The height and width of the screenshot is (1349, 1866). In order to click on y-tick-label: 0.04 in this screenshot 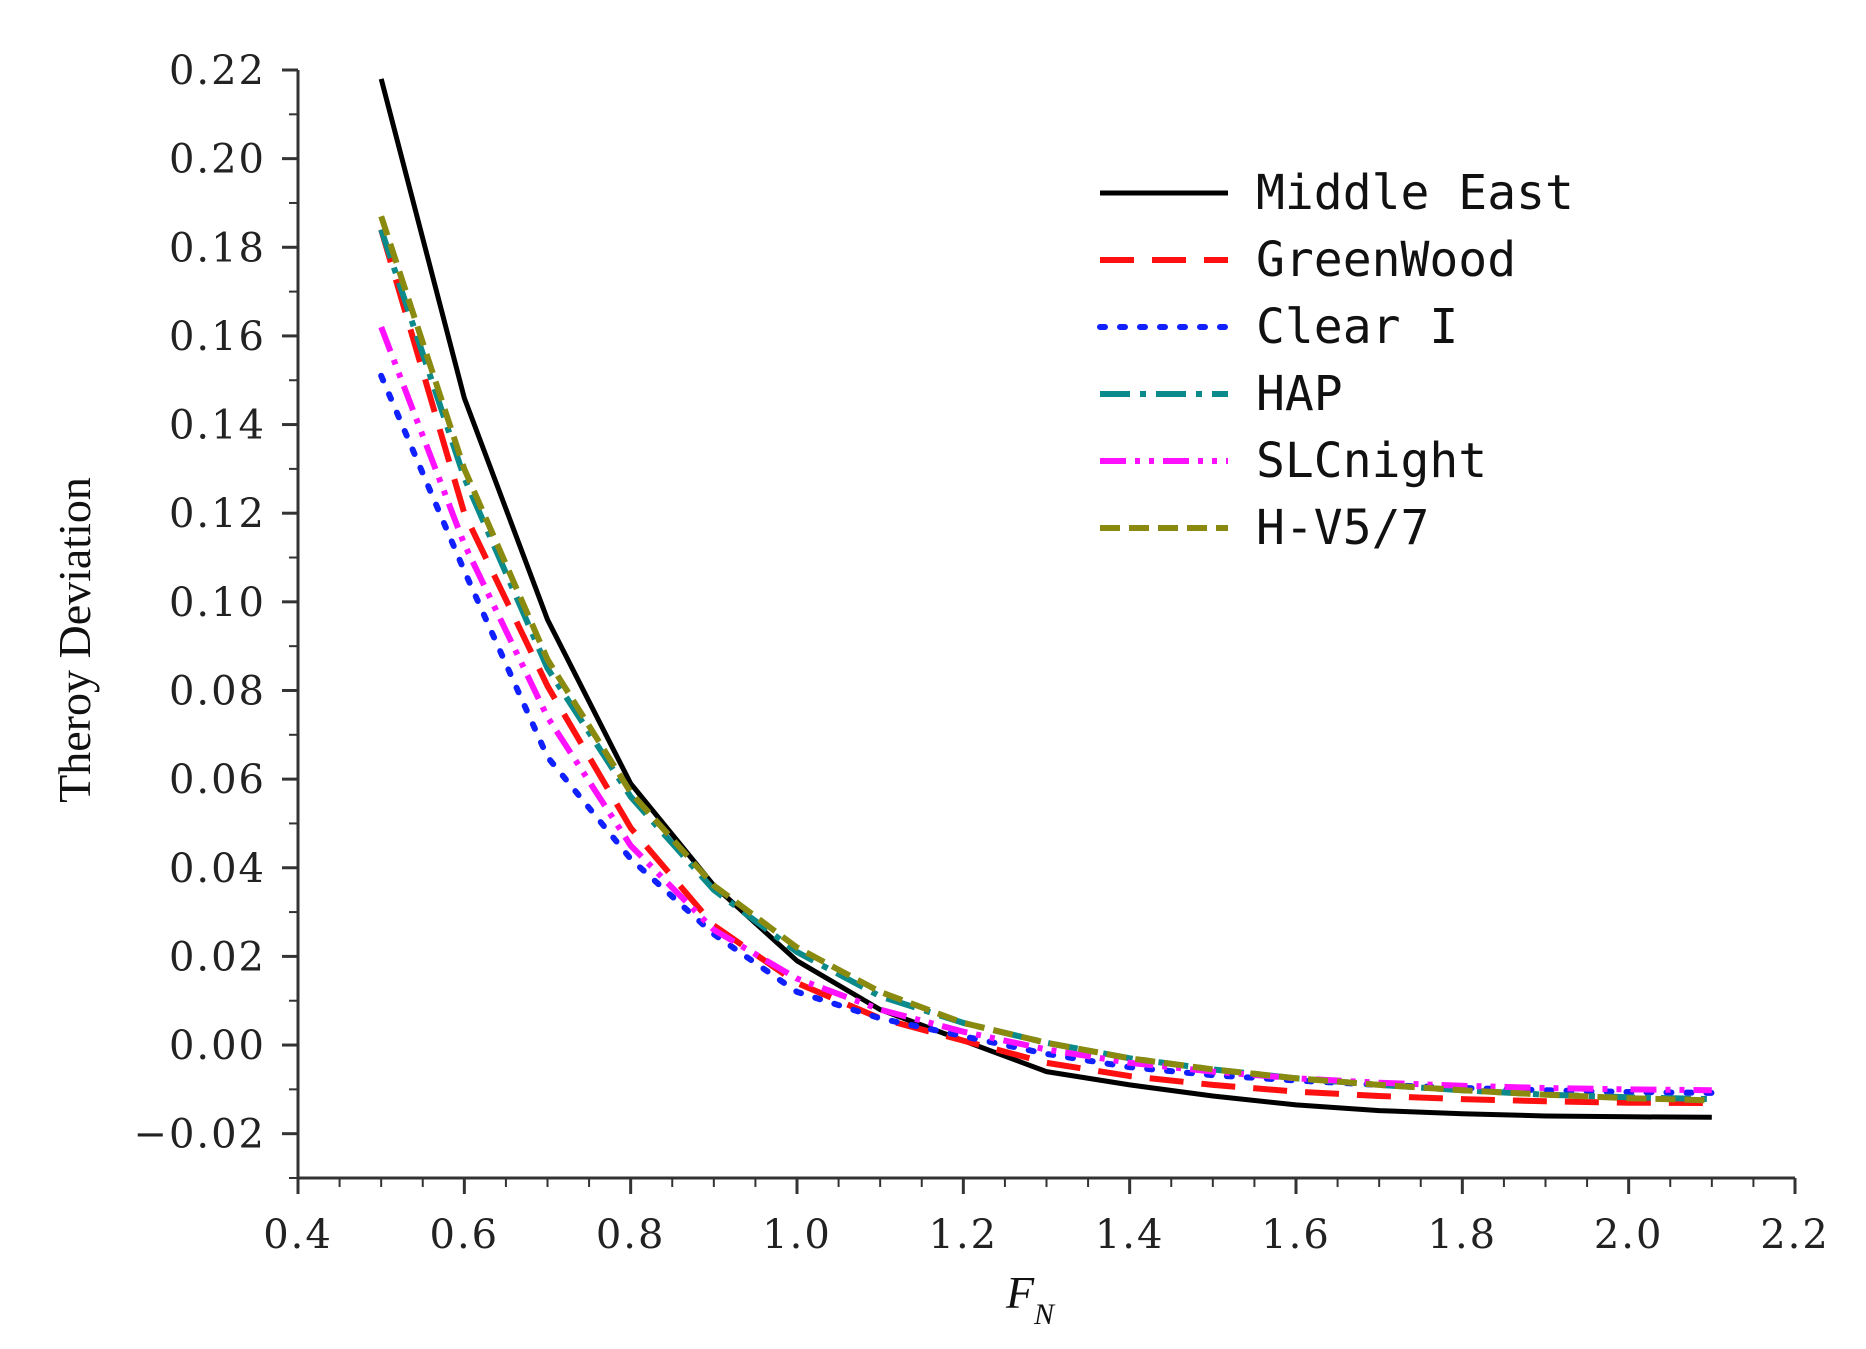, I will do `click(217, 869)`.